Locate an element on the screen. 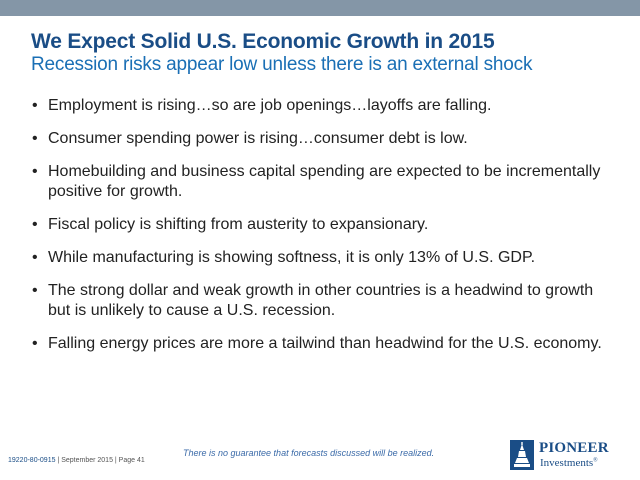 The width and height of the screenshot is (640, 480). footer-reference: 19220-80-0915 | September 2015 | Page 41 is located at coordinates (76, 460).